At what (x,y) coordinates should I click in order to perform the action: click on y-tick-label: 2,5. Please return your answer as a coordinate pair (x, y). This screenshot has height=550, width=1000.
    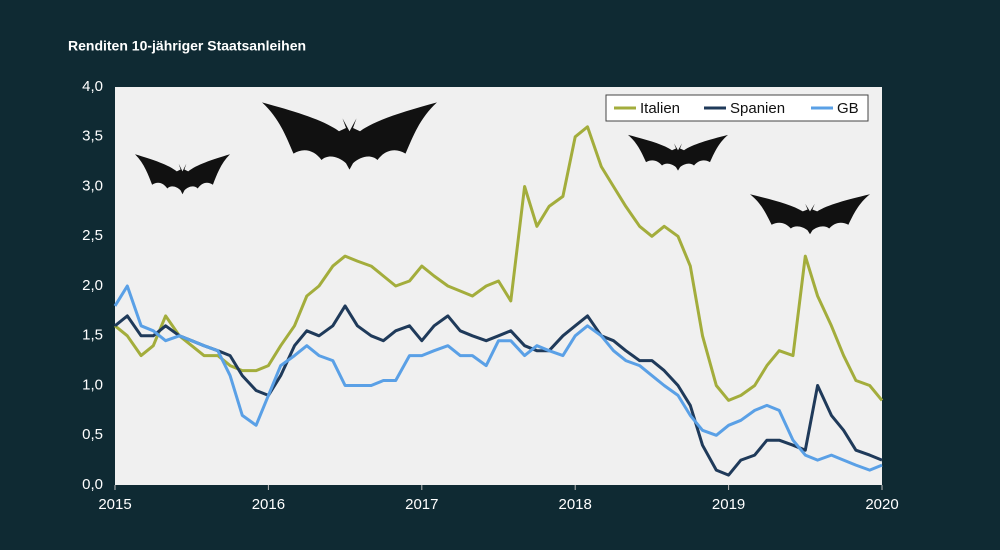
    Looking at the image, I should click on (92, 235).